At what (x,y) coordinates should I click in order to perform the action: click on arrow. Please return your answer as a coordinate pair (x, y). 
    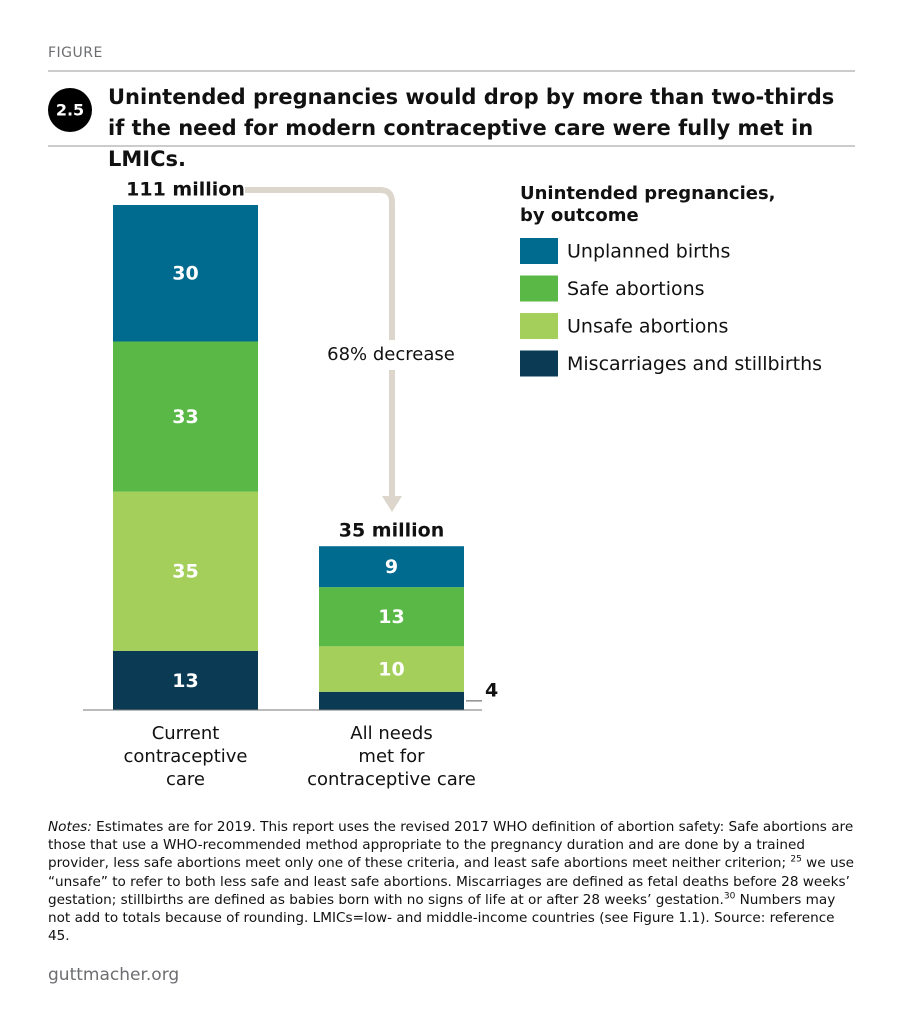
    Looking at the image, I should click on (320, 343).